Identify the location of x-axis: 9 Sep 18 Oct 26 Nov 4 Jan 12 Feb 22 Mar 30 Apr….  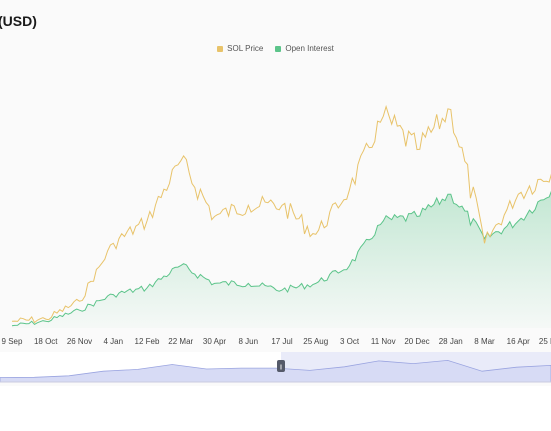
(276, 341).